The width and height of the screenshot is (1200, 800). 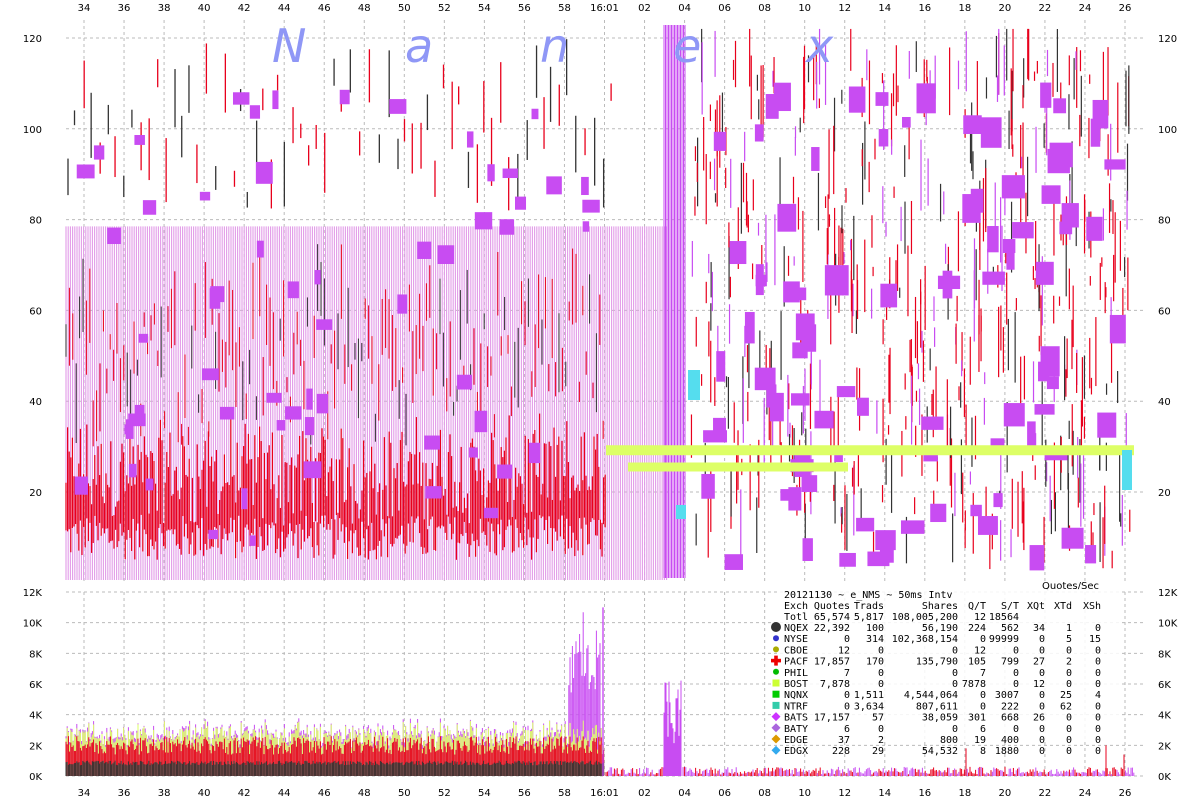 I want to click on top-y-tick-label-right: 100, so click(x=1167, y=130).